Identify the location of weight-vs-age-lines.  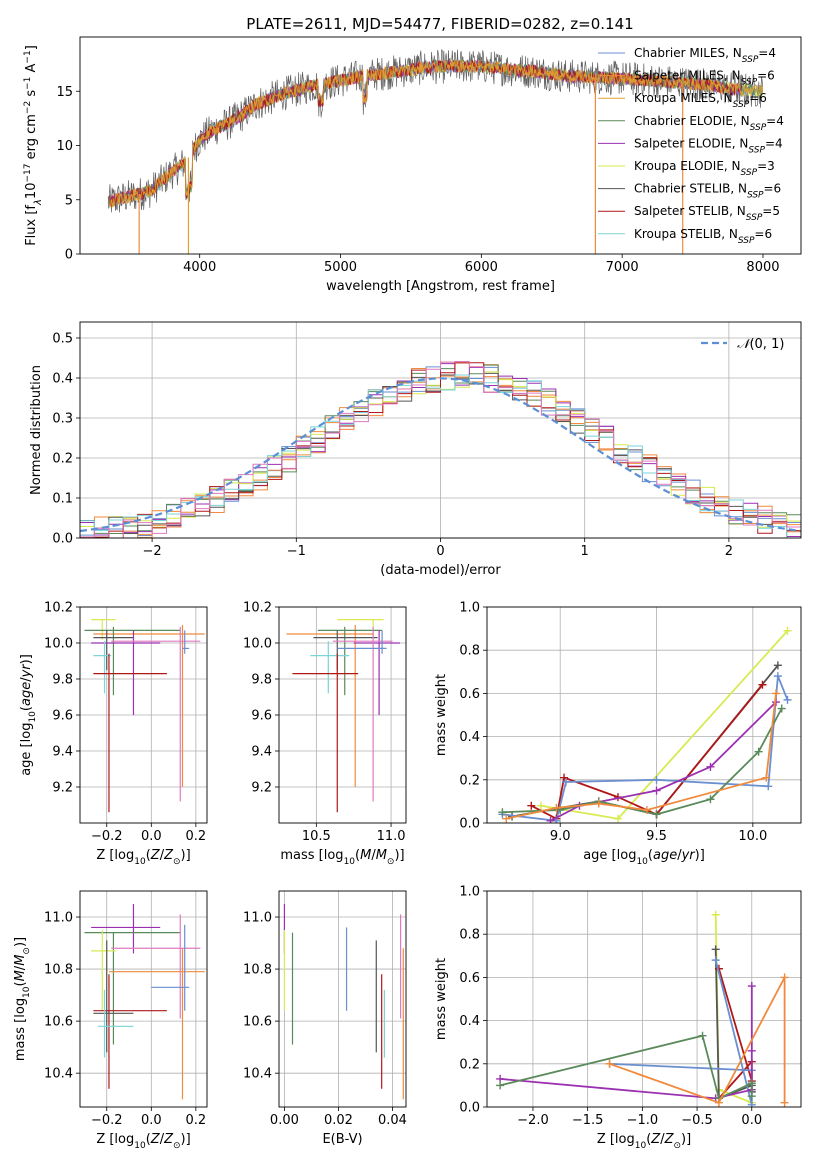
(645, 724).